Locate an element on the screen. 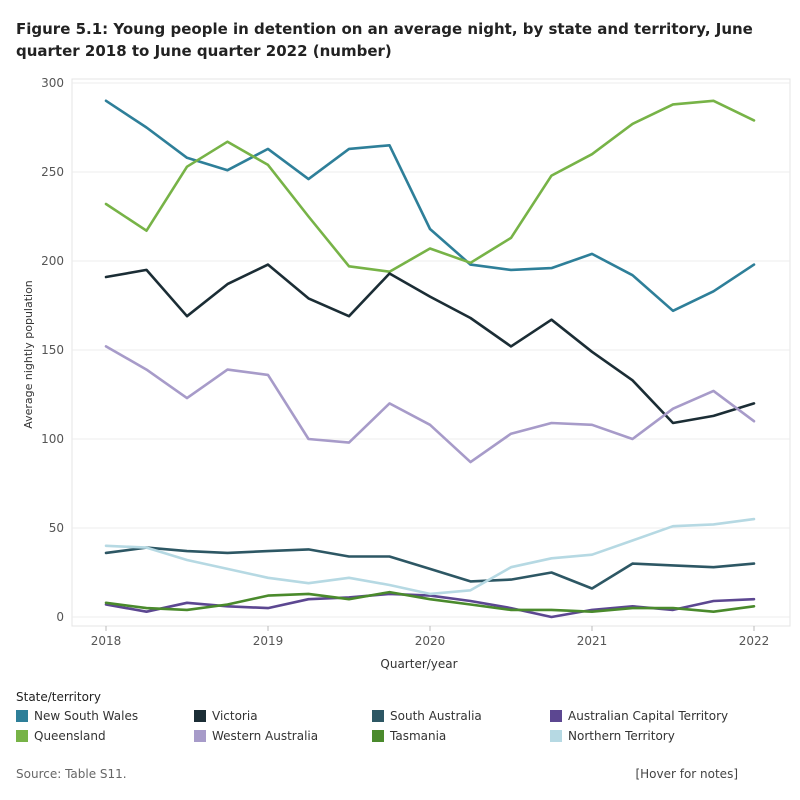  x-tick-label: 2021 is located at coordinates (592, 641).